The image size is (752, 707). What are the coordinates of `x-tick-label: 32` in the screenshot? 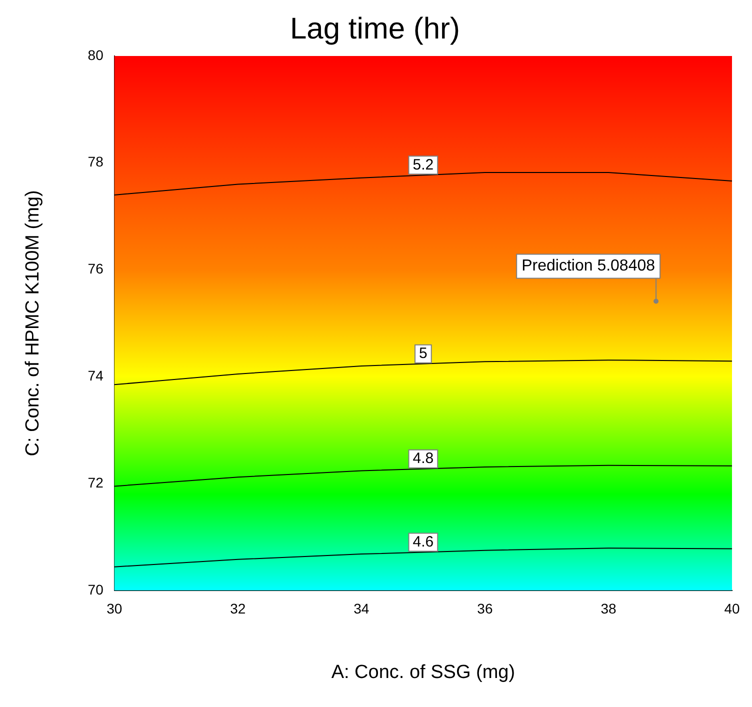 It's located at (238, 608).